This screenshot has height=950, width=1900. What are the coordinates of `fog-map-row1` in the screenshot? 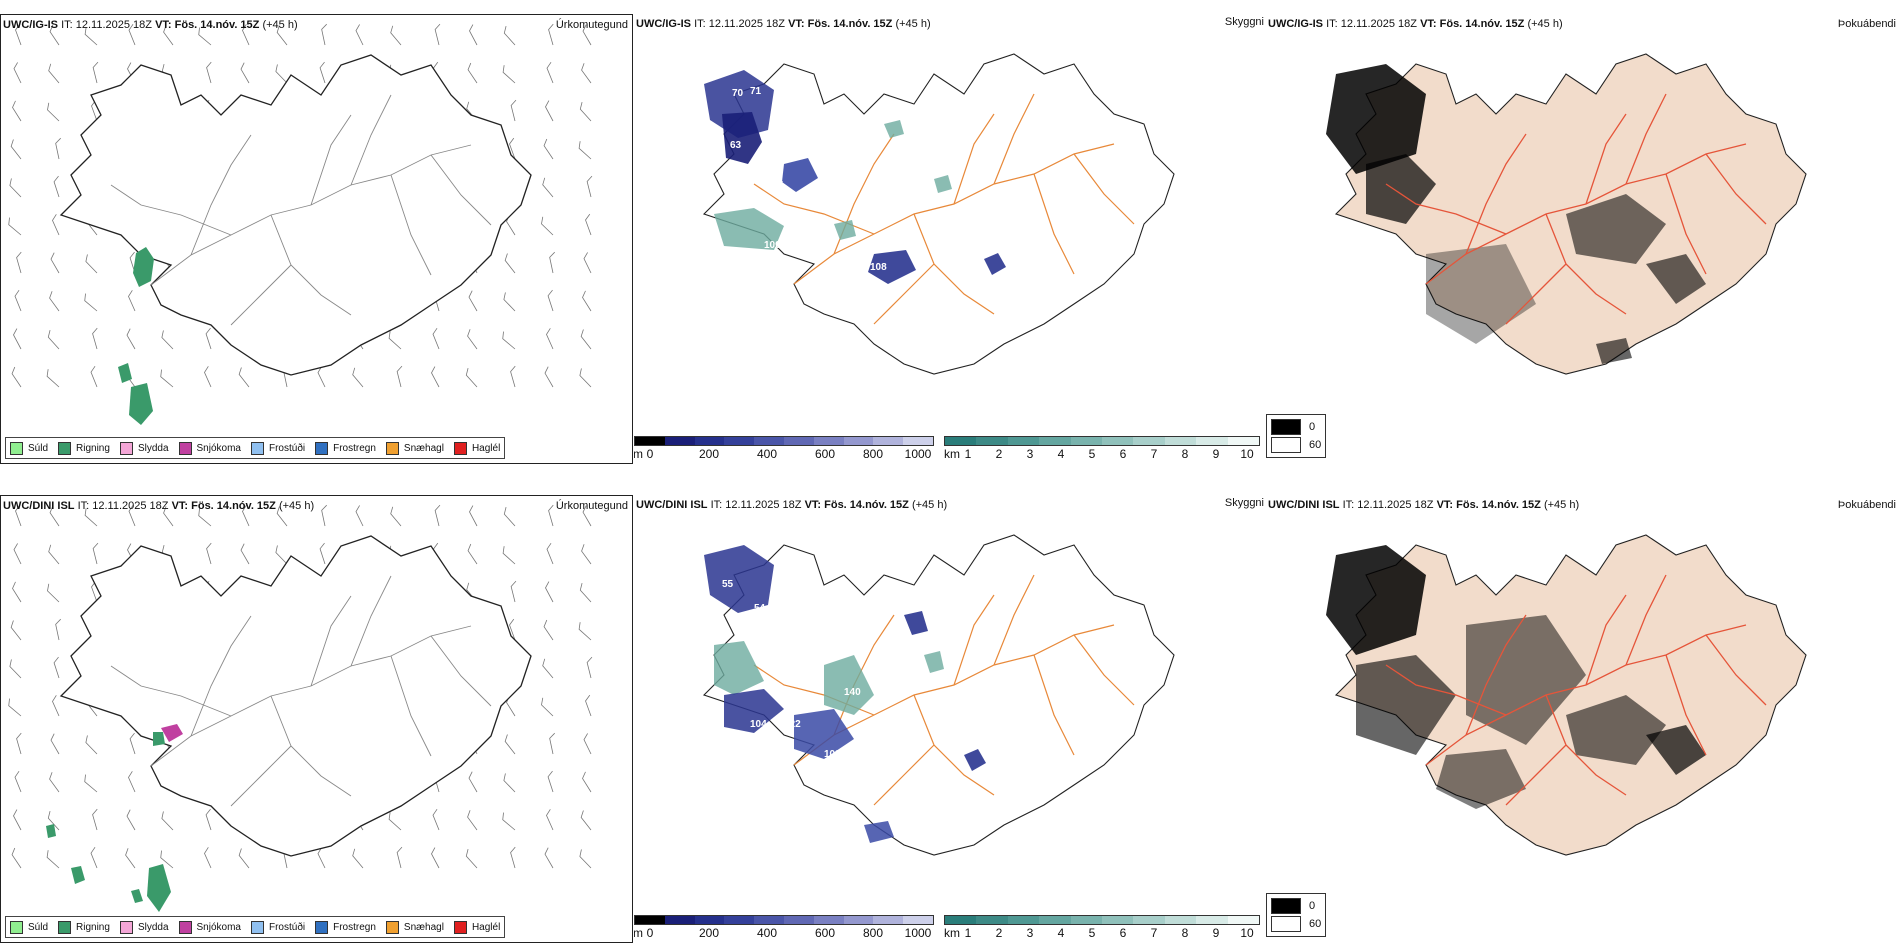 It's located at (1566, 214).